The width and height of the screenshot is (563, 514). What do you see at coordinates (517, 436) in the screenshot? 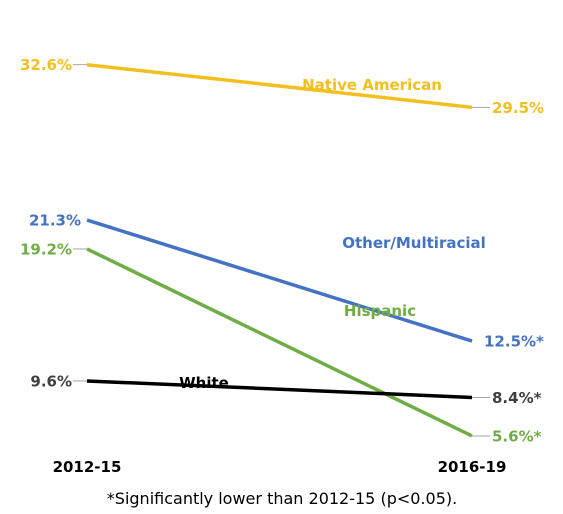
I see `value-label-end-hispanic: 5.6%*` at bounding box center [517, 436].